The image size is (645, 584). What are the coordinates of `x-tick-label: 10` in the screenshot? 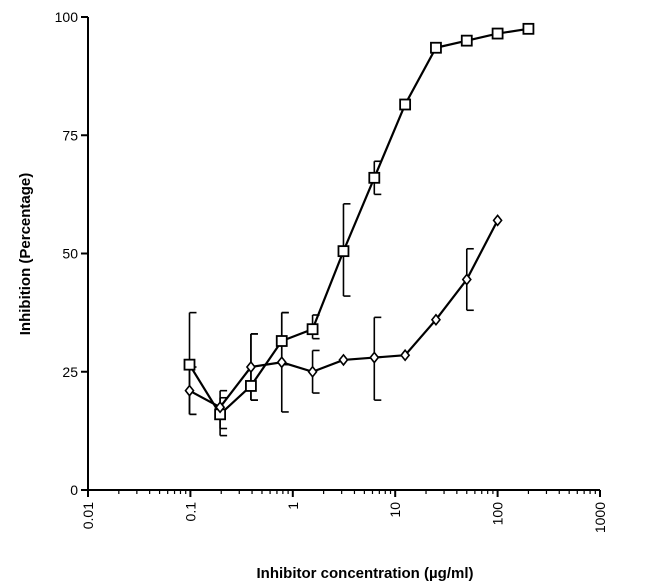 It's located at (395, 510).